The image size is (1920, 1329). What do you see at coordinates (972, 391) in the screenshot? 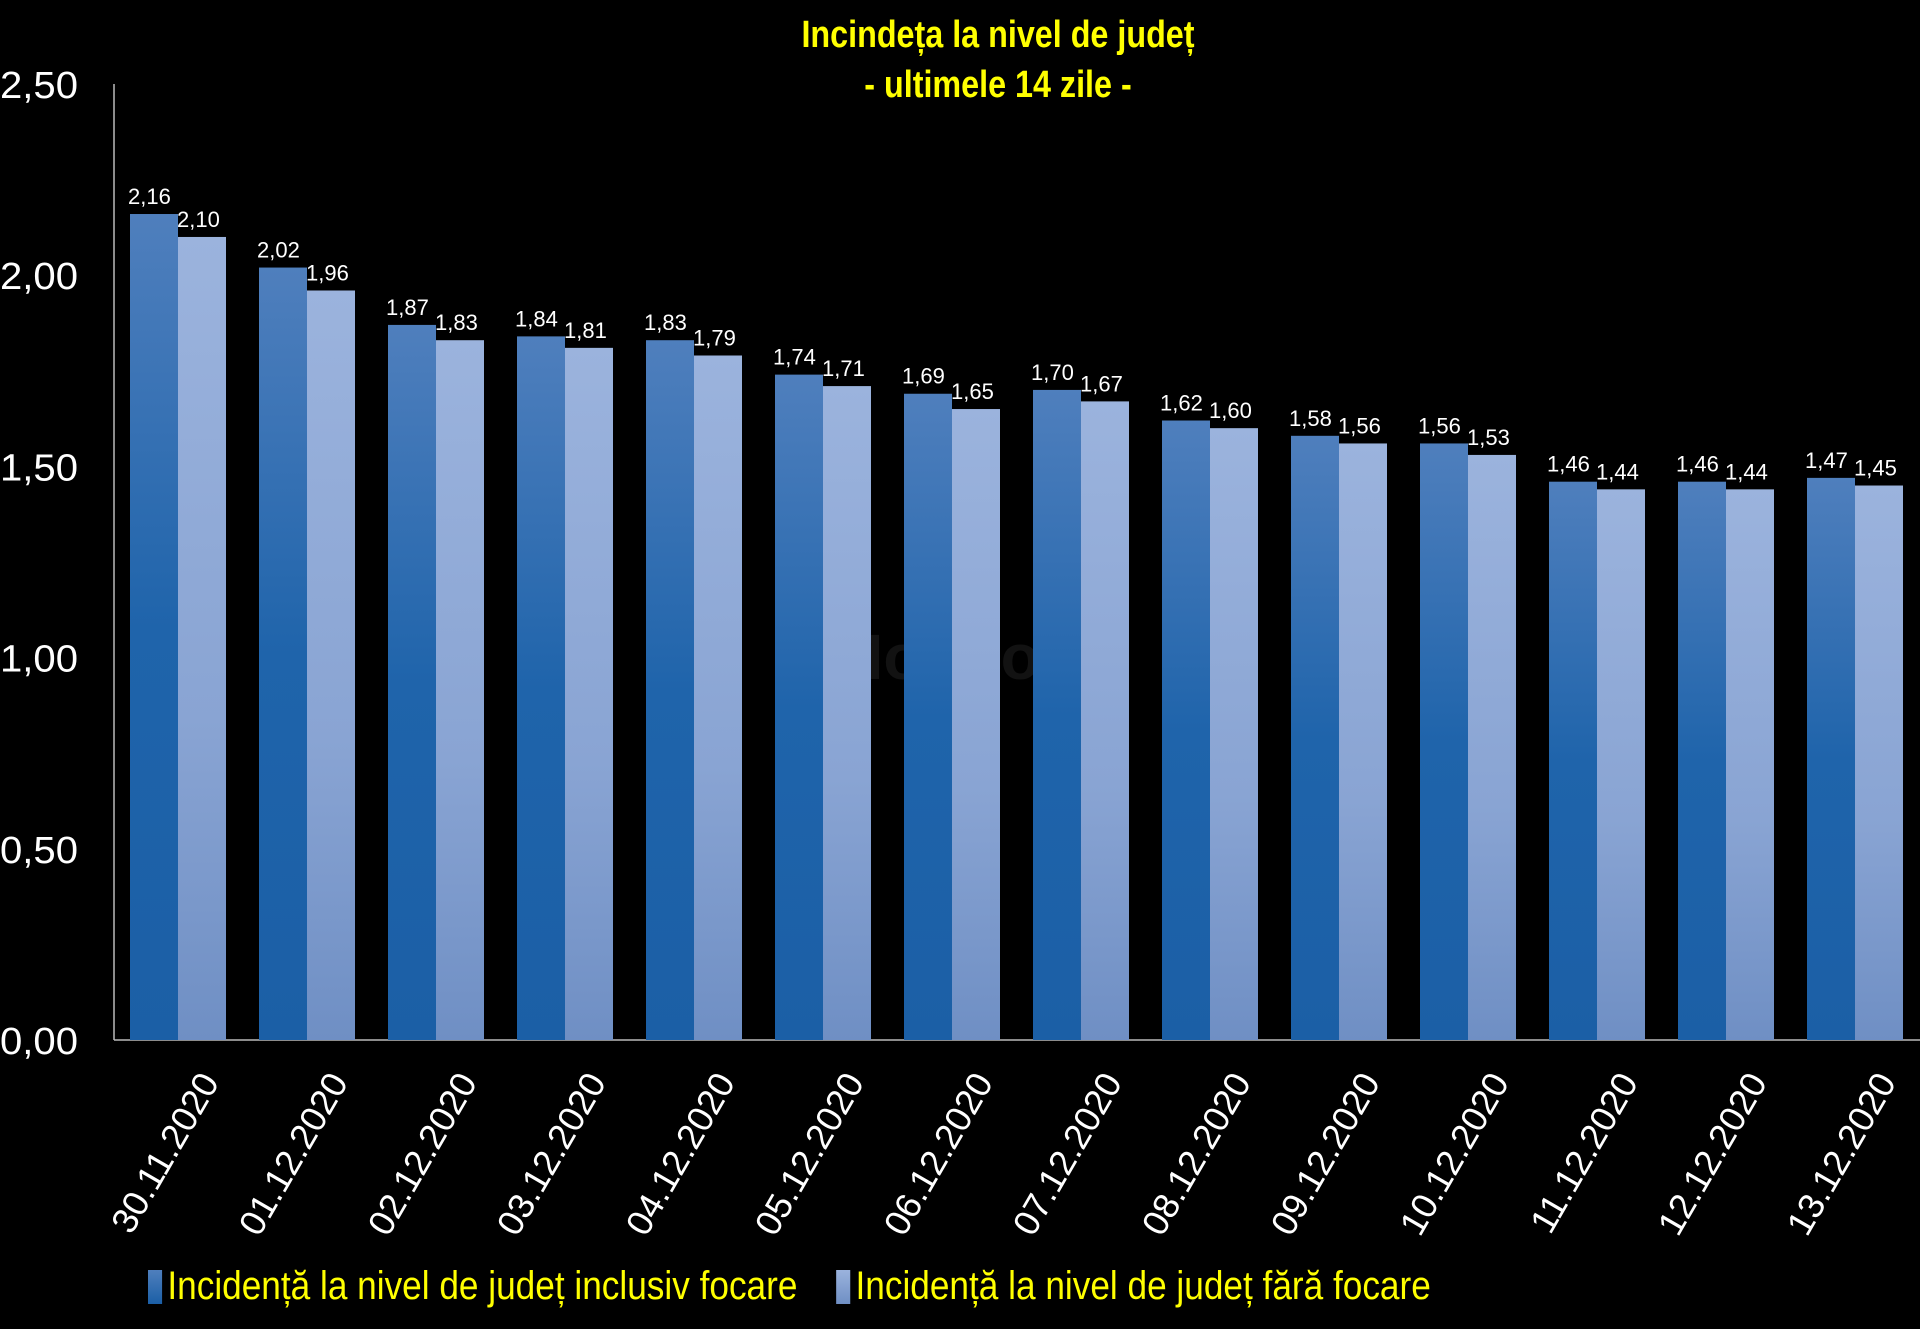
I see `data-label: 1,65` at bounding box center [972, 391].